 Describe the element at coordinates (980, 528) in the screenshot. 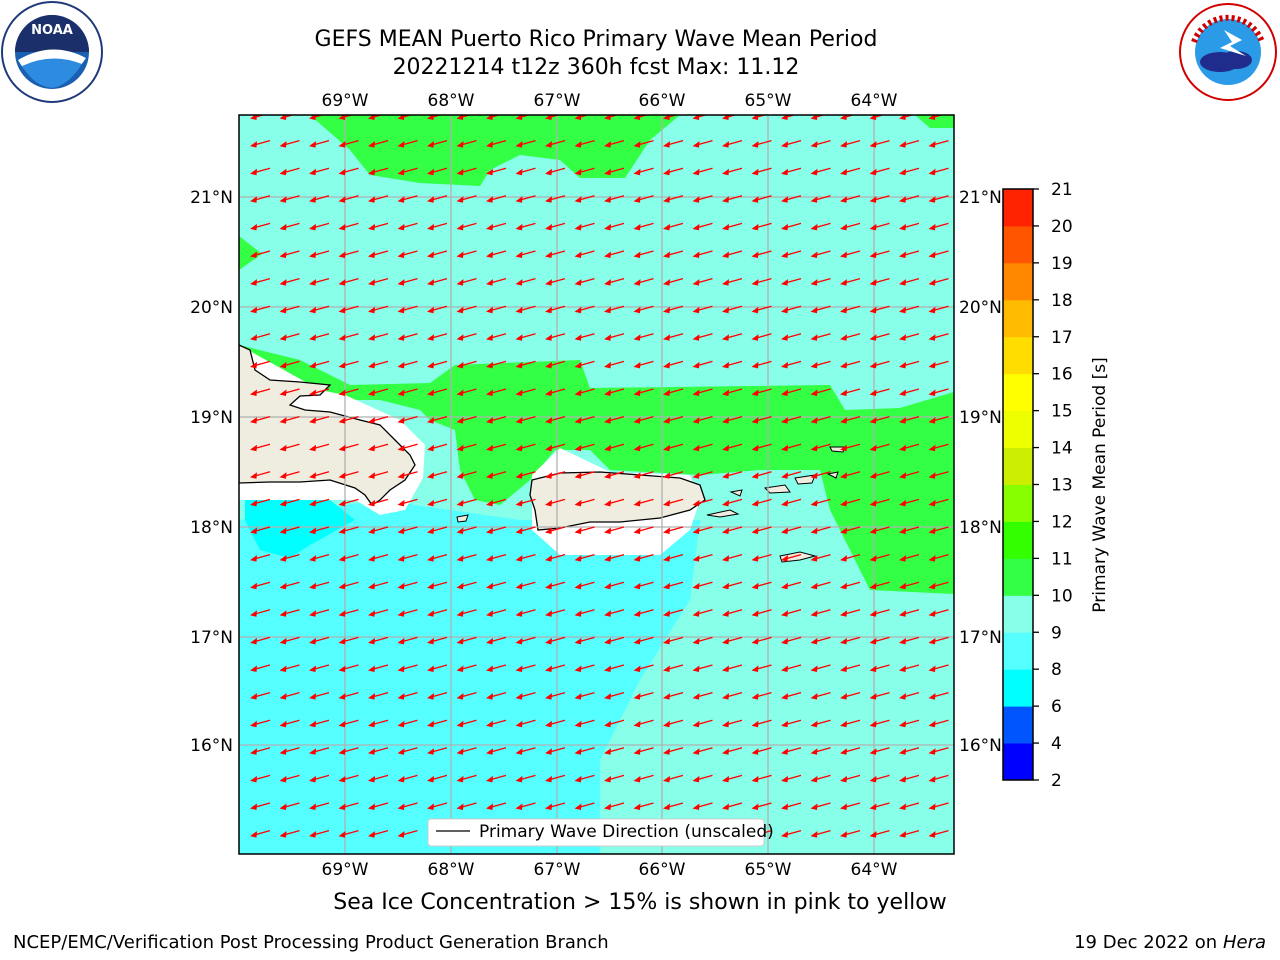

I see `lat-tick-label: 18°N` at that location.